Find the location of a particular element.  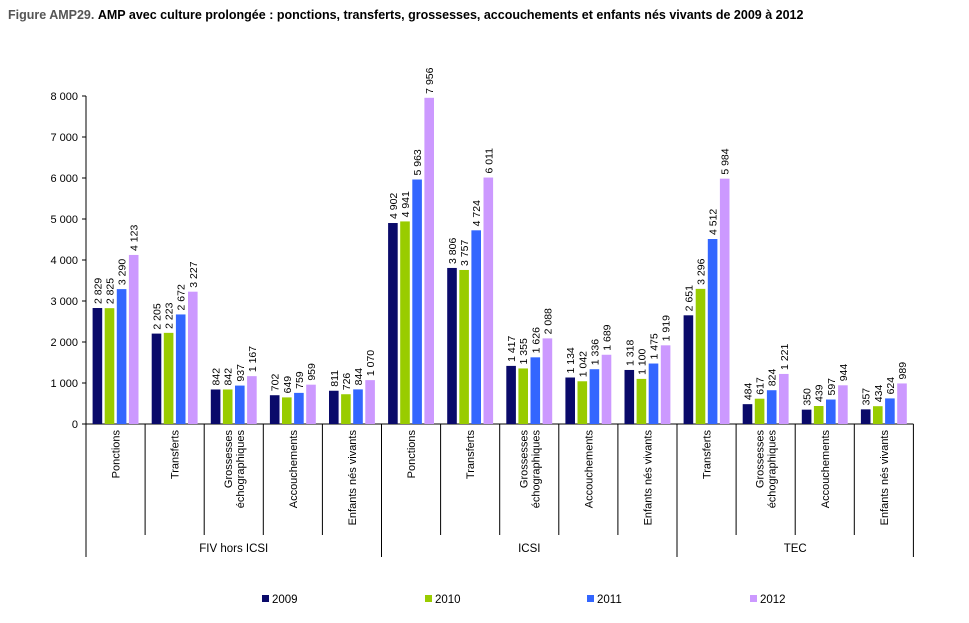

data-label: 726 is located at coordinates (347, 382).